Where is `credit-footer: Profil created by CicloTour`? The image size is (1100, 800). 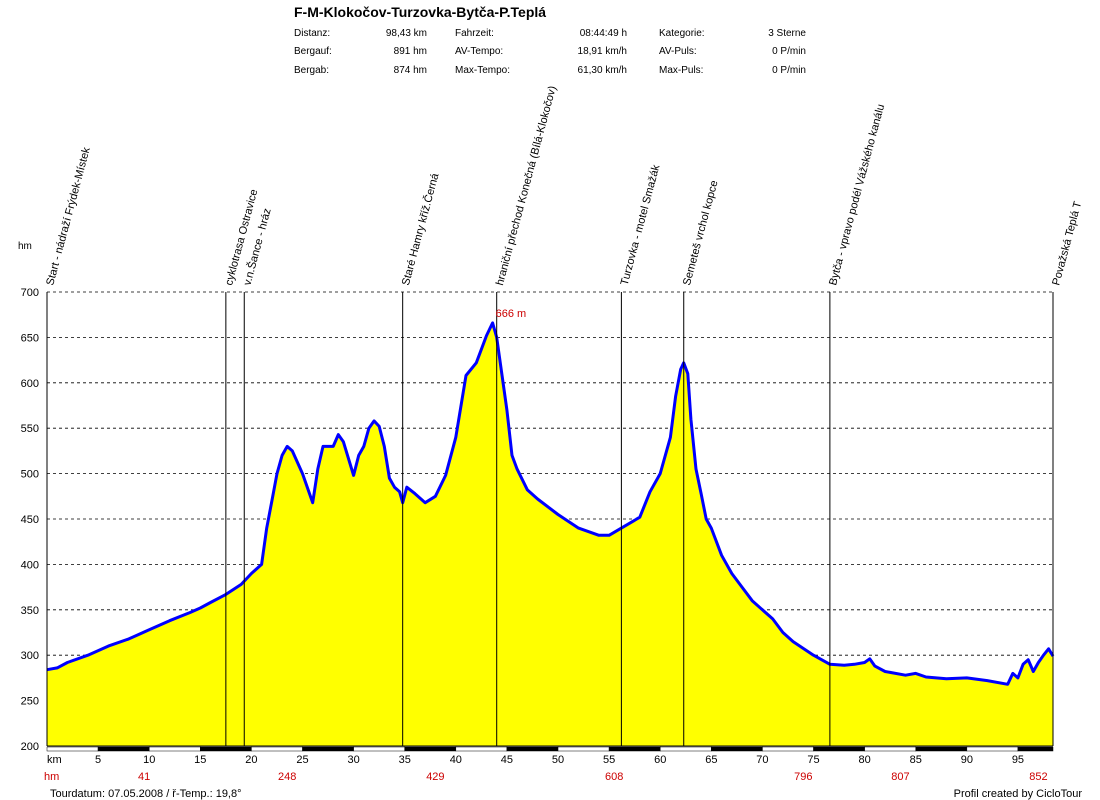
credit-footer: Profil created by CicloTour is located at coordinates (1018, 794).